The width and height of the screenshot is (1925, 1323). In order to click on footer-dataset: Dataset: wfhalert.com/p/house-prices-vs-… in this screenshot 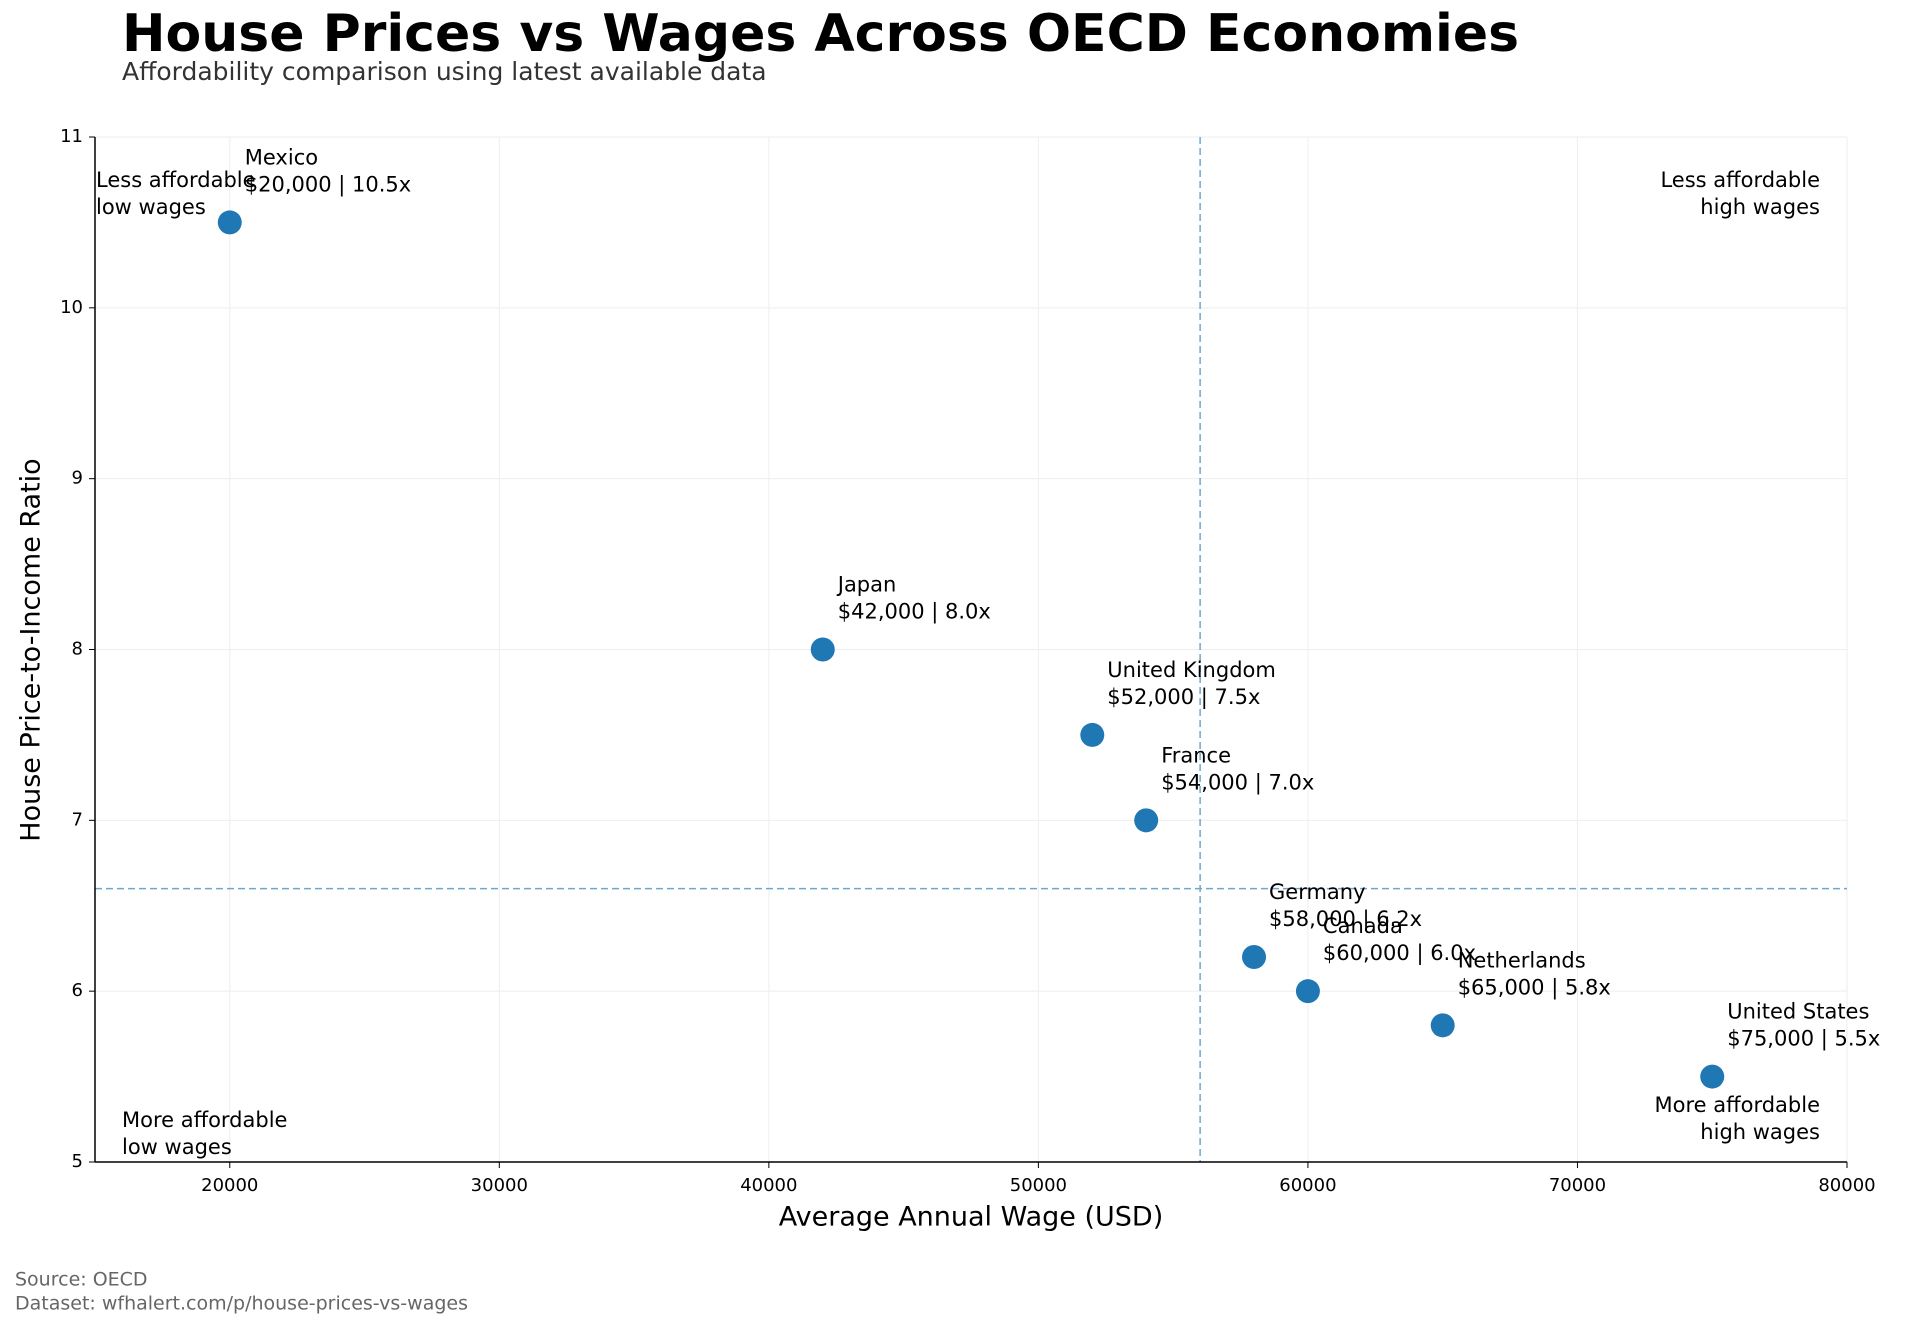, I will do `click(241, 1304)`.